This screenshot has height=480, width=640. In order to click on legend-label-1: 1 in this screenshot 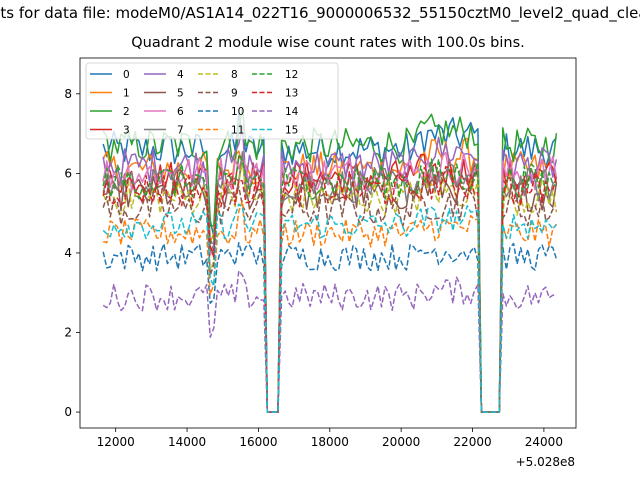, I will do `click(126, 94)`.